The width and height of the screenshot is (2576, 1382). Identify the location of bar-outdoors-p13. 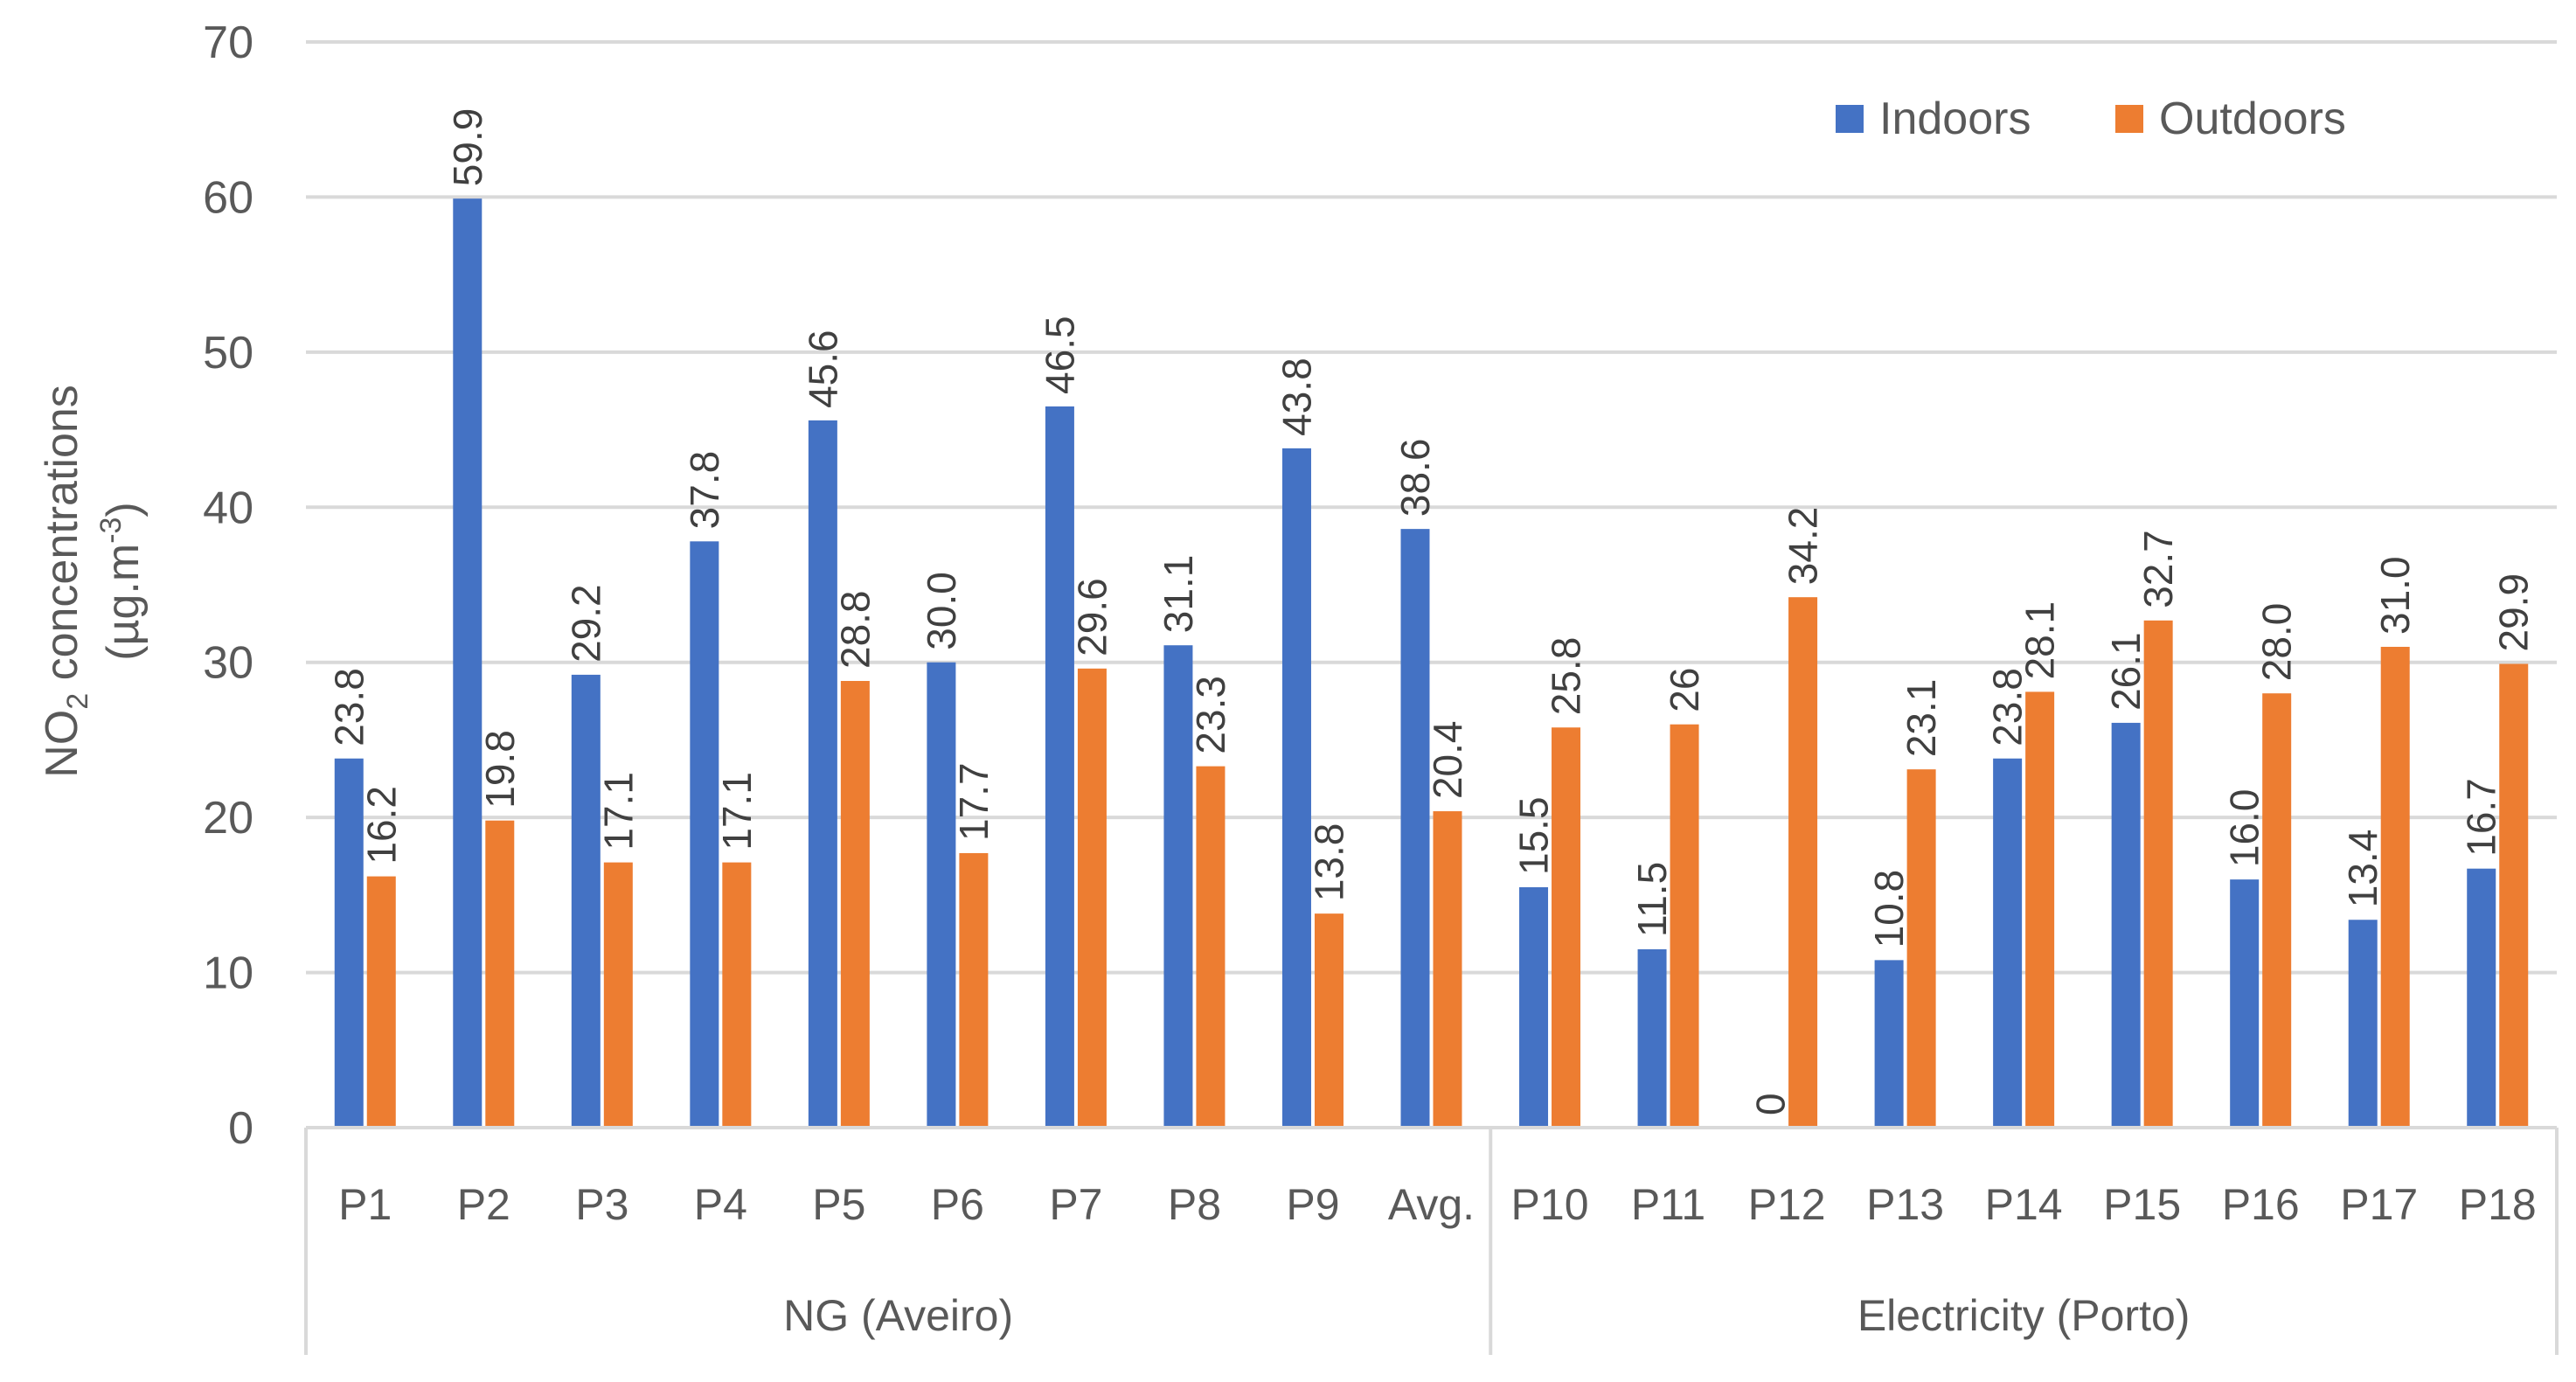
(1921, 949).